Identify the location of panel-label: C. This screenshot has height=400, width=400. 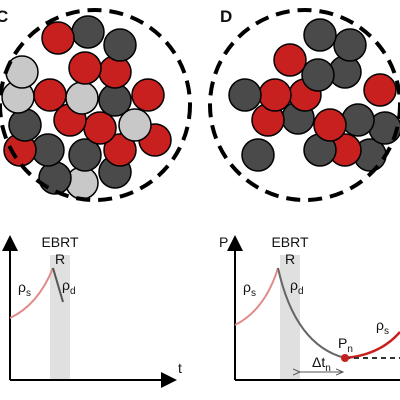
(4, 16).